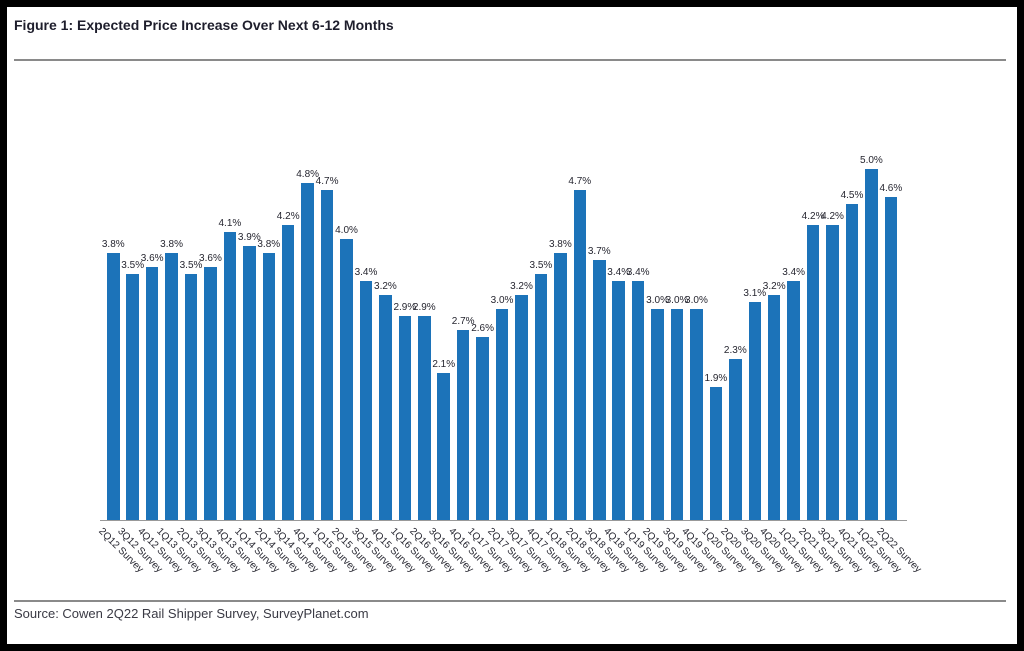  What do you see at coordinates (599, 252) in the screenshot?
I see `bar-value-label: 3.7%` at bounding box center [599, 252].